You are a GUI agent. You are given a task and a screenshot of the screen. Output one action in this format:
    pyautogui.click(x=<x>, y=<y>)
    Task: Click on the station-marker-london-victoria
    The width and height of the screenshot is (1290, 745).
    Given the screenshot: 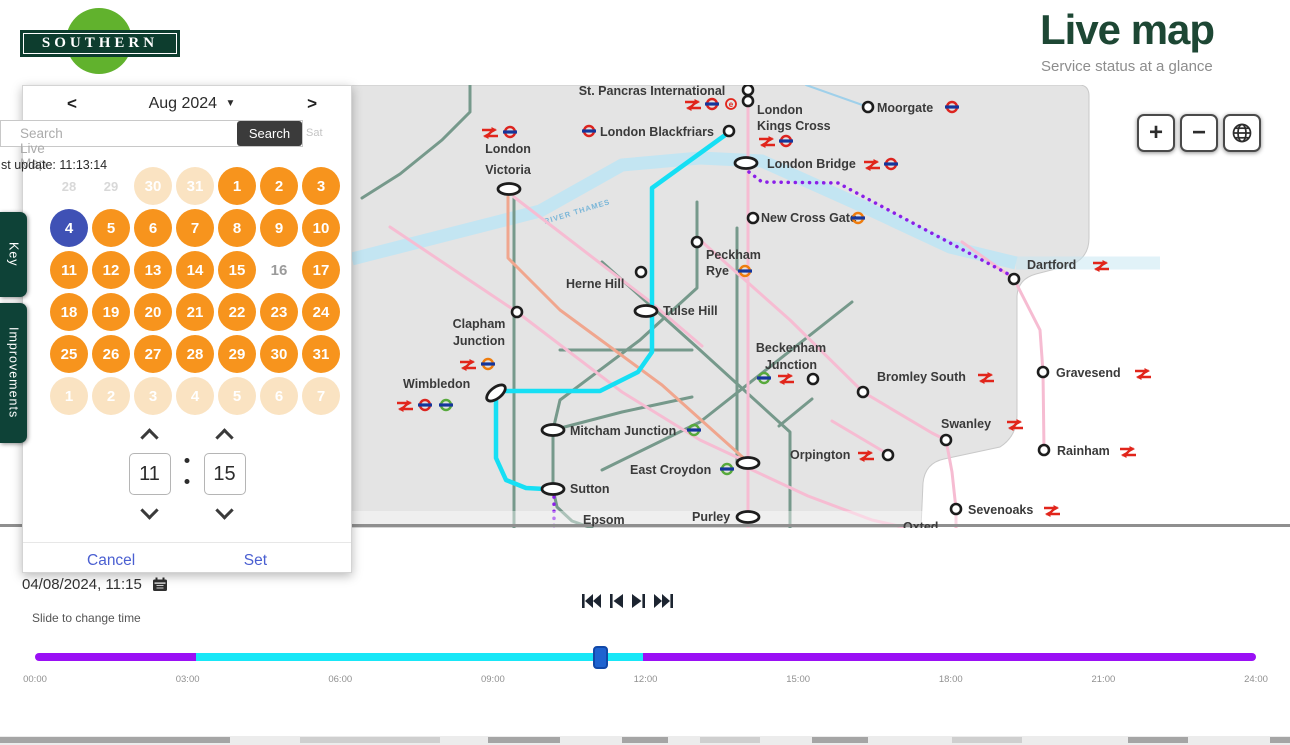 What is the action you would take?
    pyautogui.click(x=509, y=189)
    